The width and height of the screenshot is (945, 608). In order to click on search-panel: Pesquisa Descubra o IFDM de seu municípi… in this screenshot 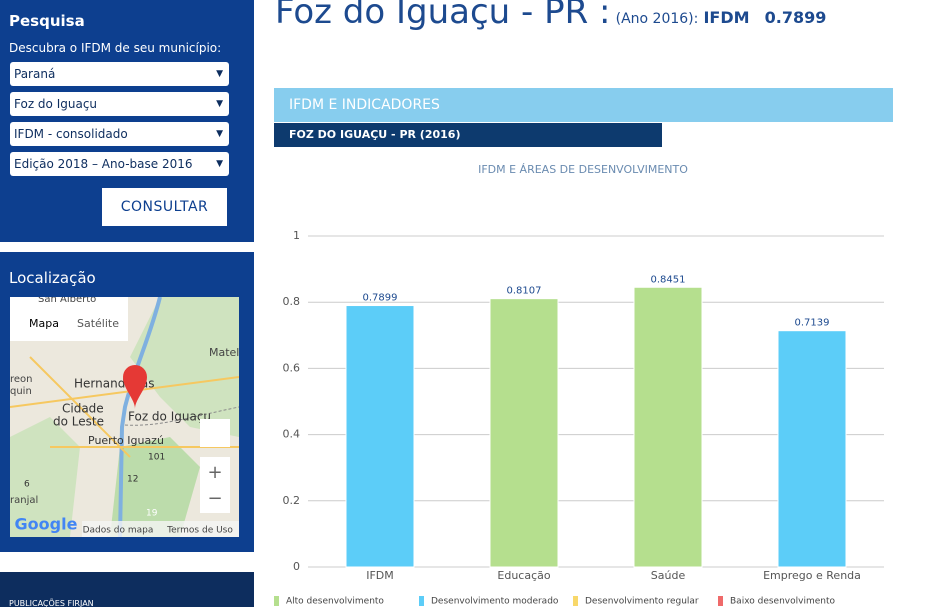, I will do `click(127, 121)`.